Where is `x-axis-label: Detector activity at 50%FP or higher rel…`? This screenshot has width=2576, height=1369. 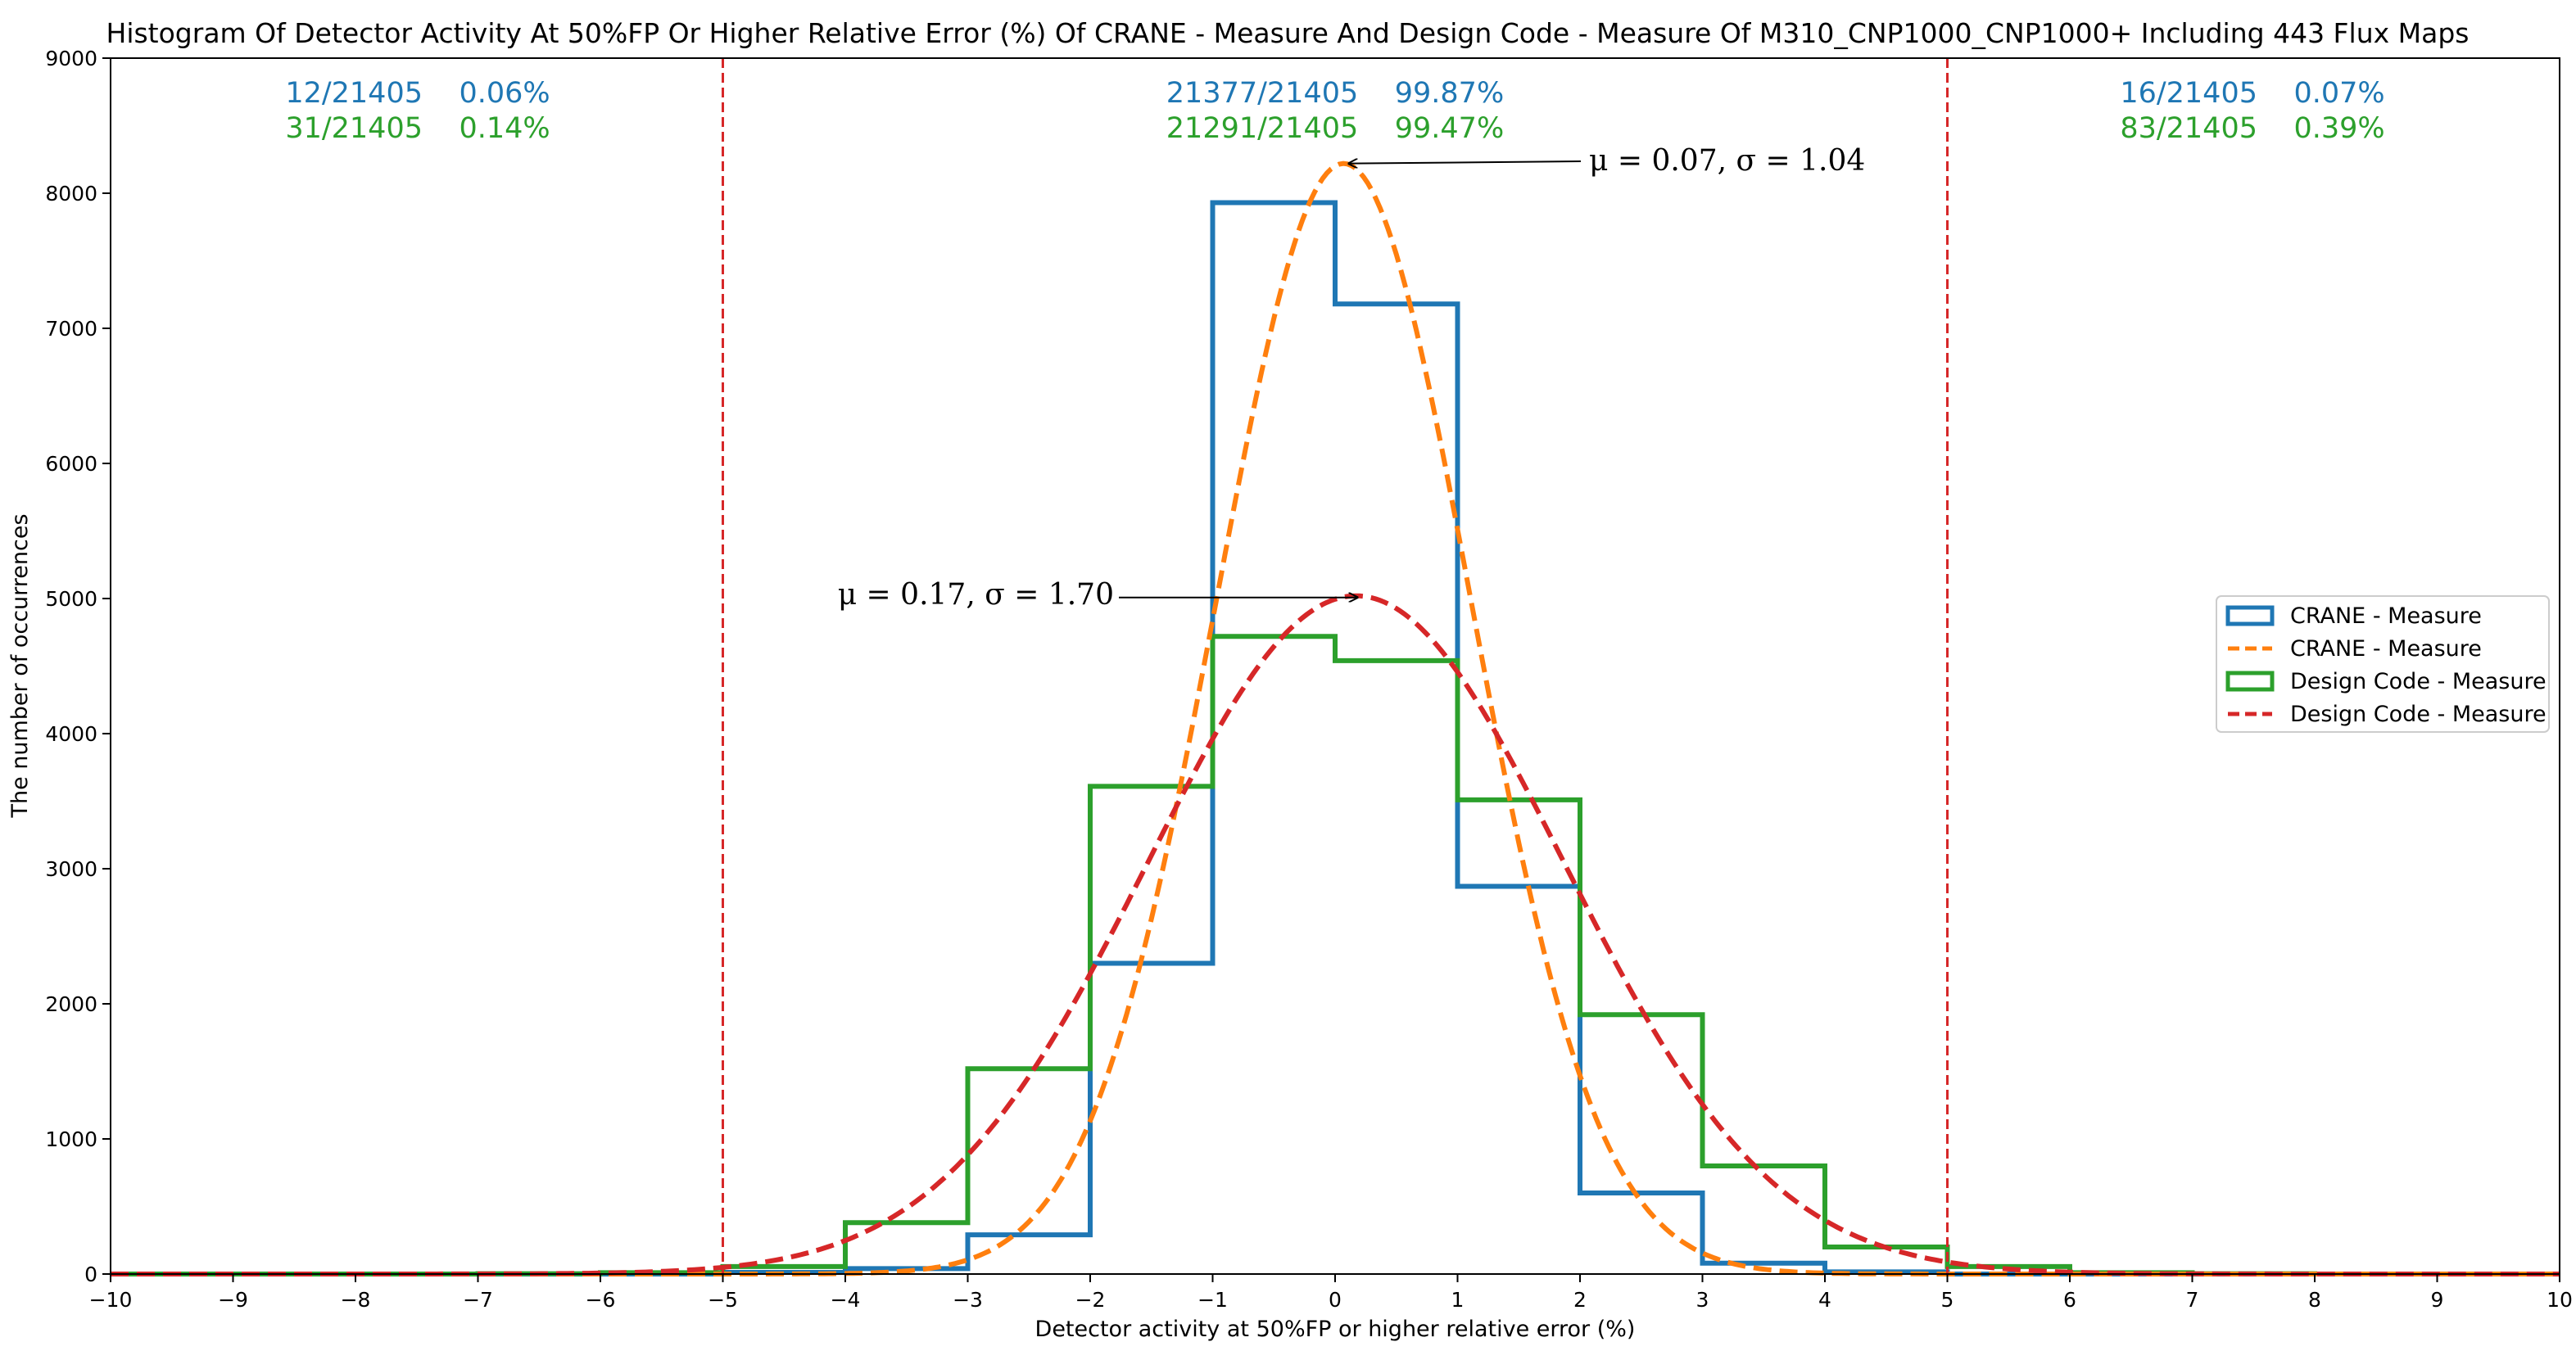
x-axis-label: Detector activity at 50%FP or higher rel… is located at coordinates (1335, 1329).